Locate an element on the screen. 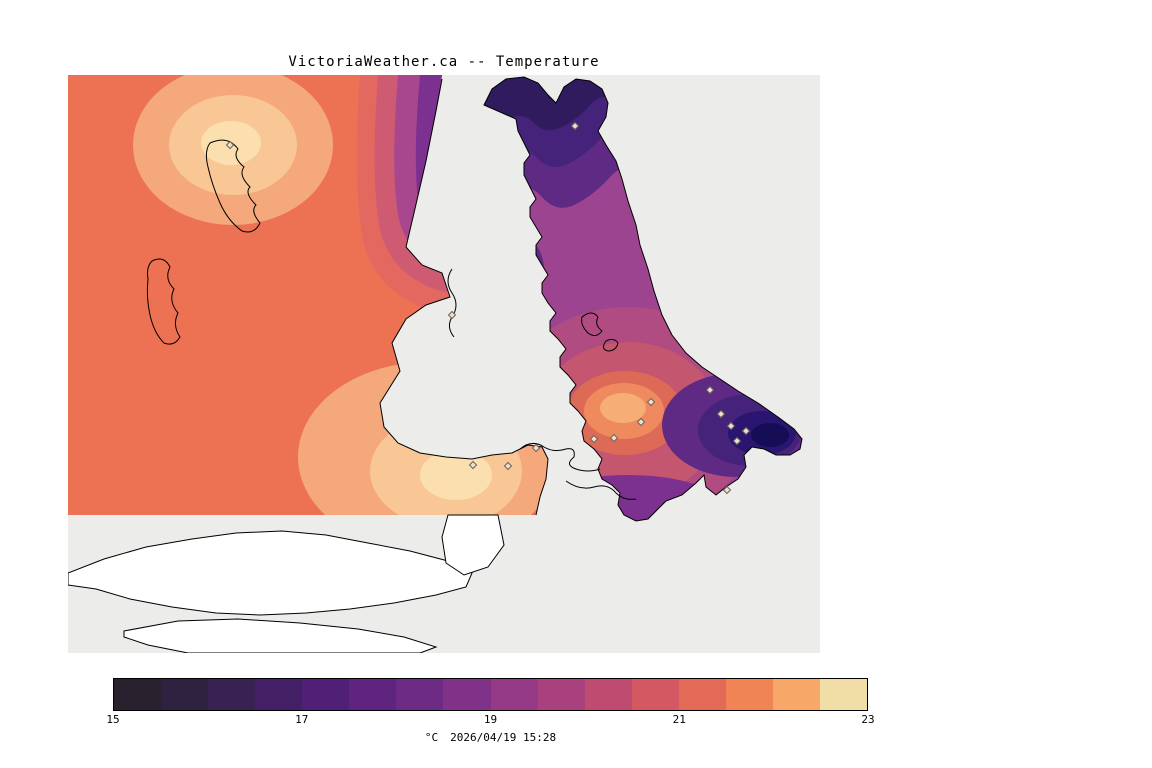 Image resolution: width=1152 pixels, height=768 pixels. harbour-coastlines is located at coordinates (542, 384).